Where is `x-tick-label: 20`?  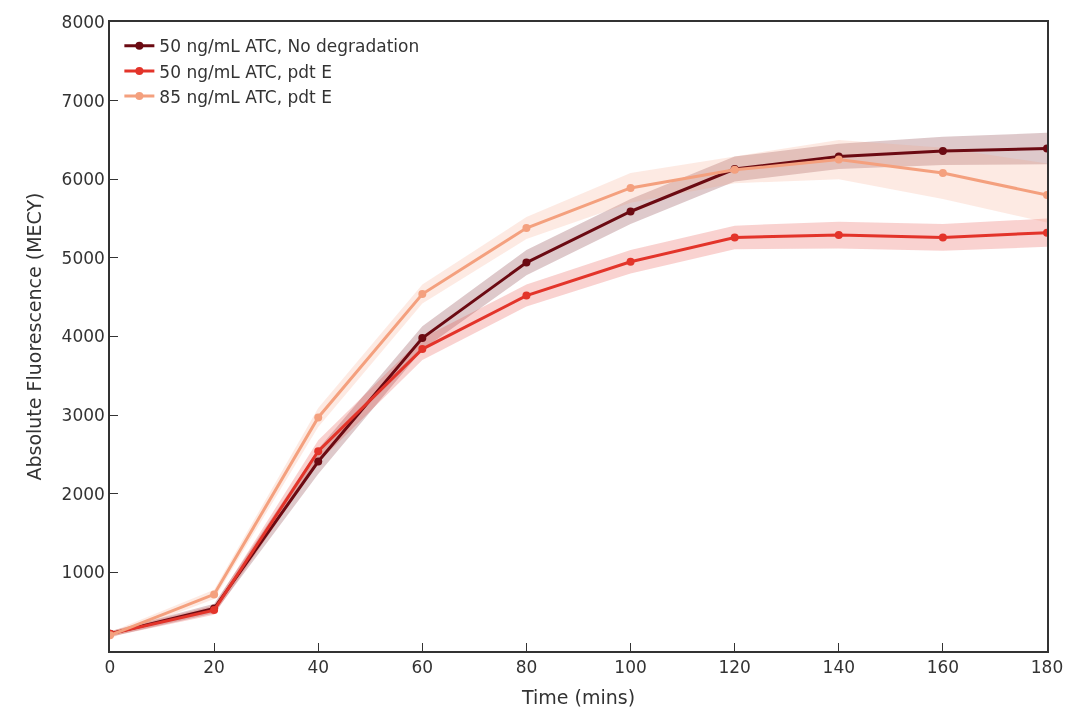
x-tick-label: 20 is located at coordinates (214, 667).